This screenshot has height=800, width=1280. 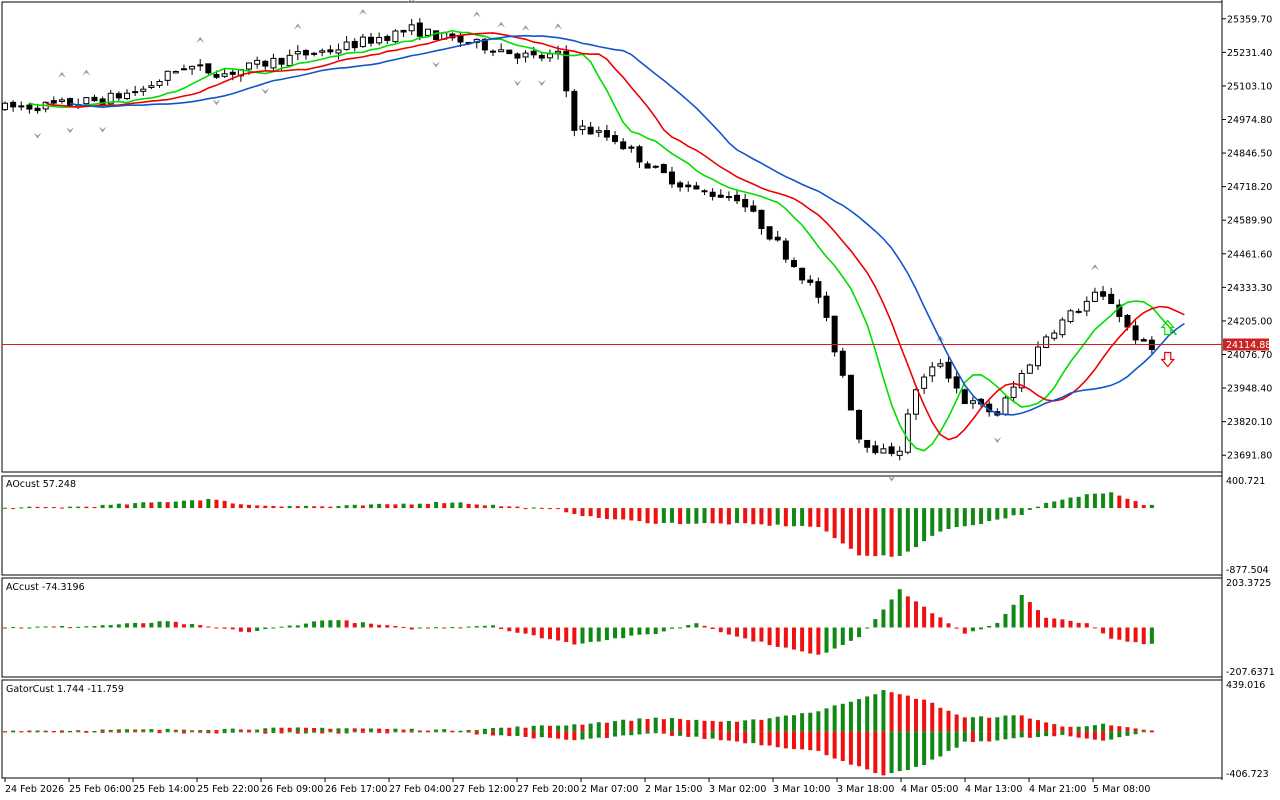 What do you see at coordinates (1249, 321) in the screenshot?
I see `price-tick-label: 24205.00` at bounding box center [1249, 321].